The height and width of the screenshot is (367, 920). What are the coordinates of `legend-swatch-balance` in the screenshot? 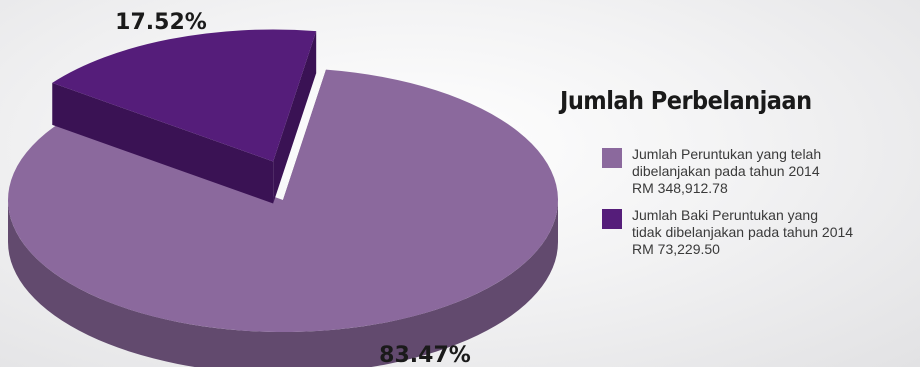 It's located at (612, 219).